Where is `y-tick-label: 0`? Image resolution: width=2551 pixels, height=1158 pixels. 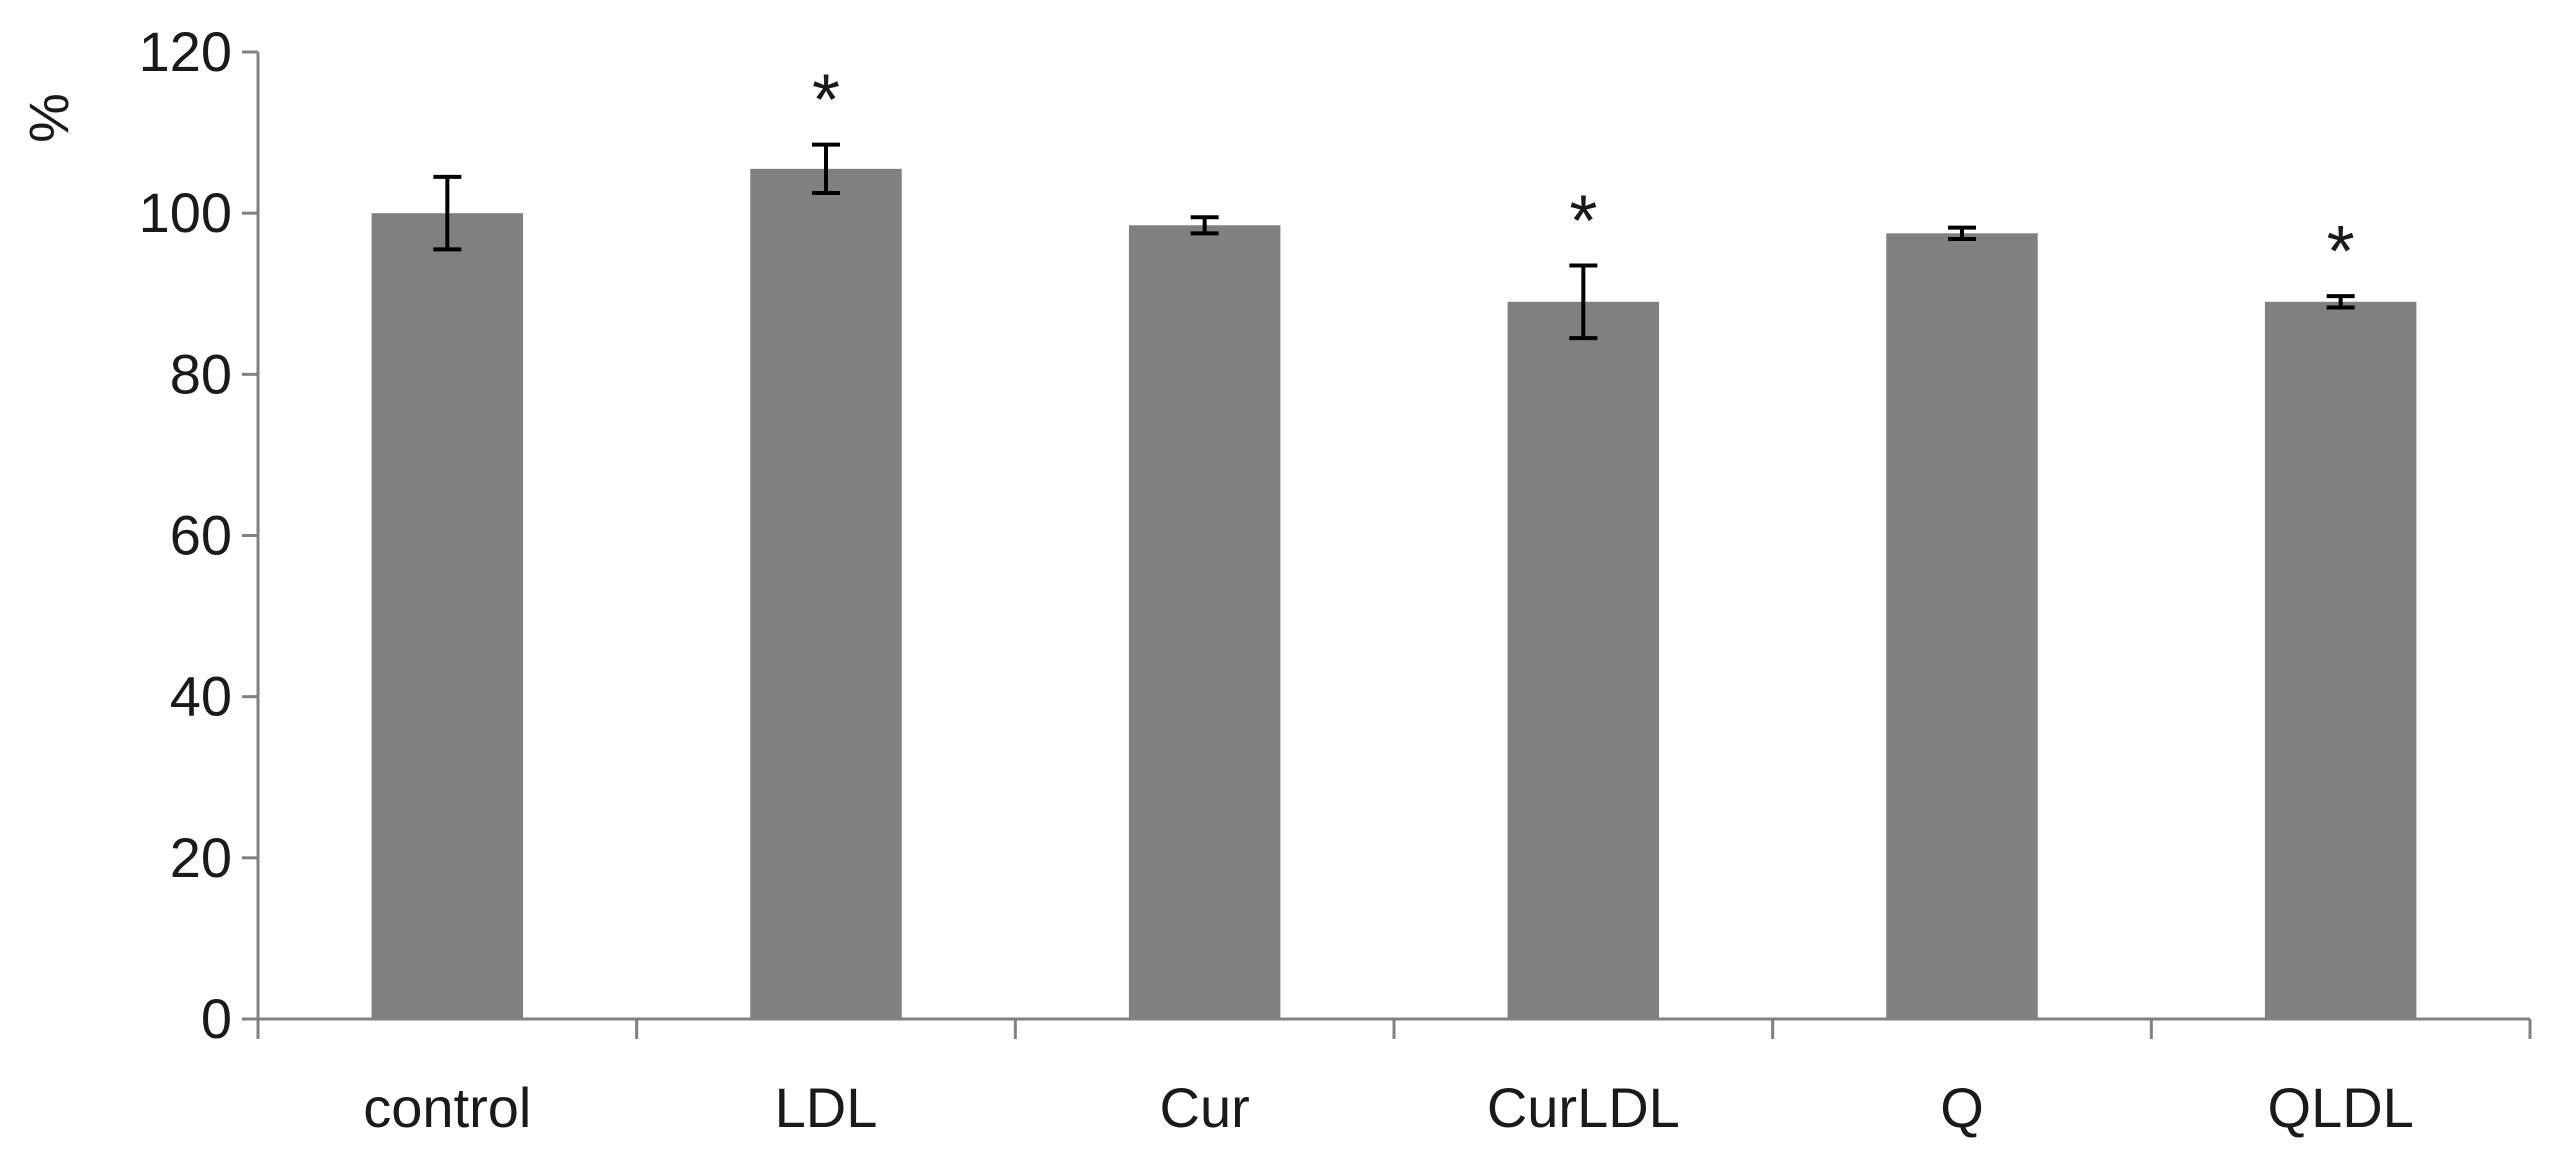 y-tick-label: 0 is located at coordinates (216, 1018).